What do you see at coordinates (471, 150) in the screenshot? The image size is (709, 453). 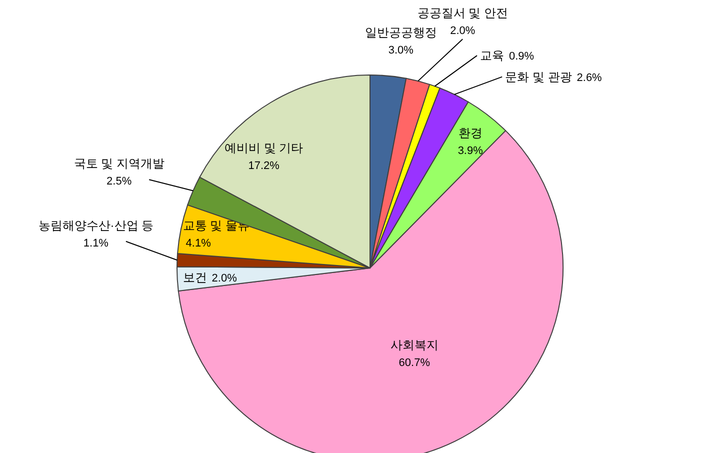 I see `data-label: 3.9%` at bounding box center [471, 150].